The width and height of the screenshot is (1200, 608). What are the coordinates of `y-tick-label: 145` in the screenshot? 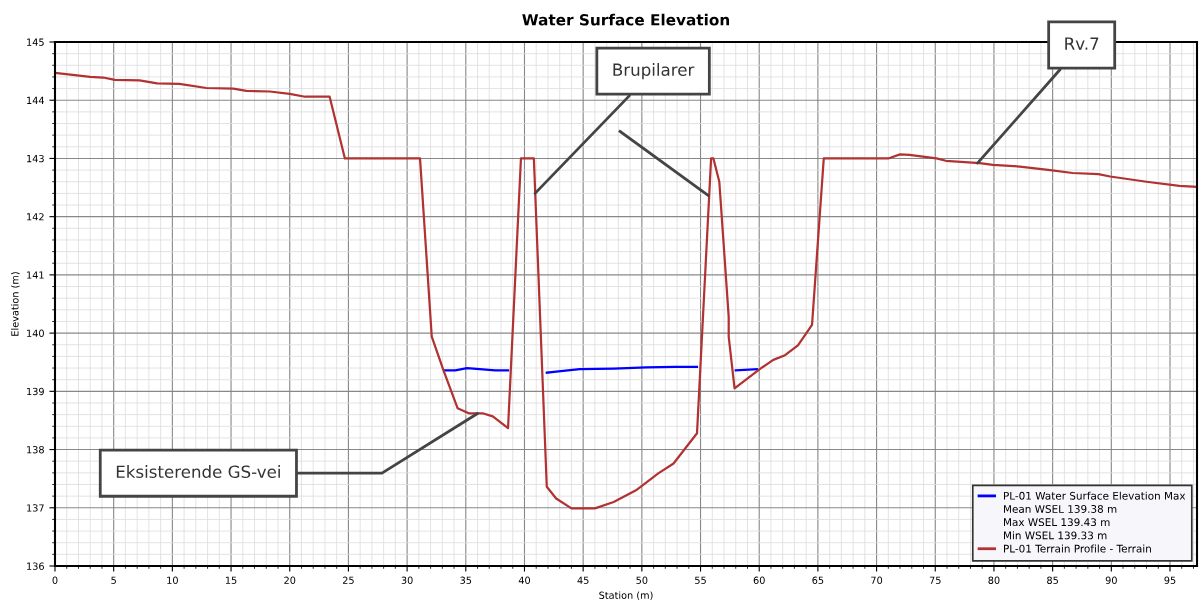 It's located at (35, 42).